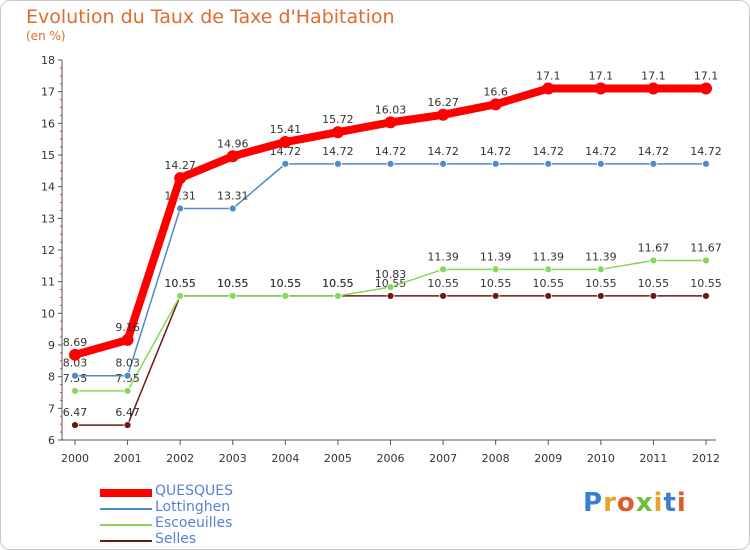 This screenshot has width=750, height=550. What do you see at coordinates (193, 507) in the screenshot?
I see `legend-label: Lottinghen` at bounding box center [193, 507].